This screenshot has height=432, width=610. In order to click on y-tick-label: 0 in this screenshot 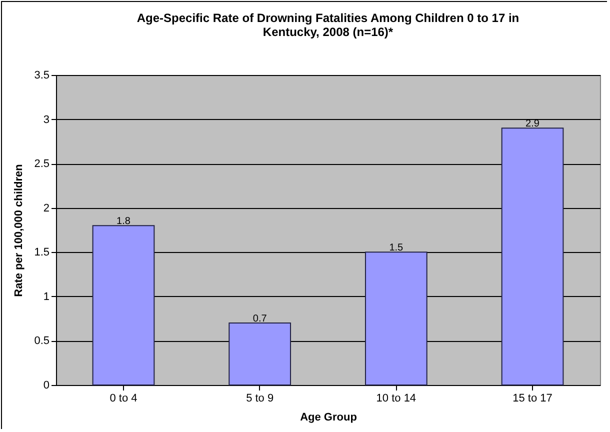, I will do `click(46, 386)`.